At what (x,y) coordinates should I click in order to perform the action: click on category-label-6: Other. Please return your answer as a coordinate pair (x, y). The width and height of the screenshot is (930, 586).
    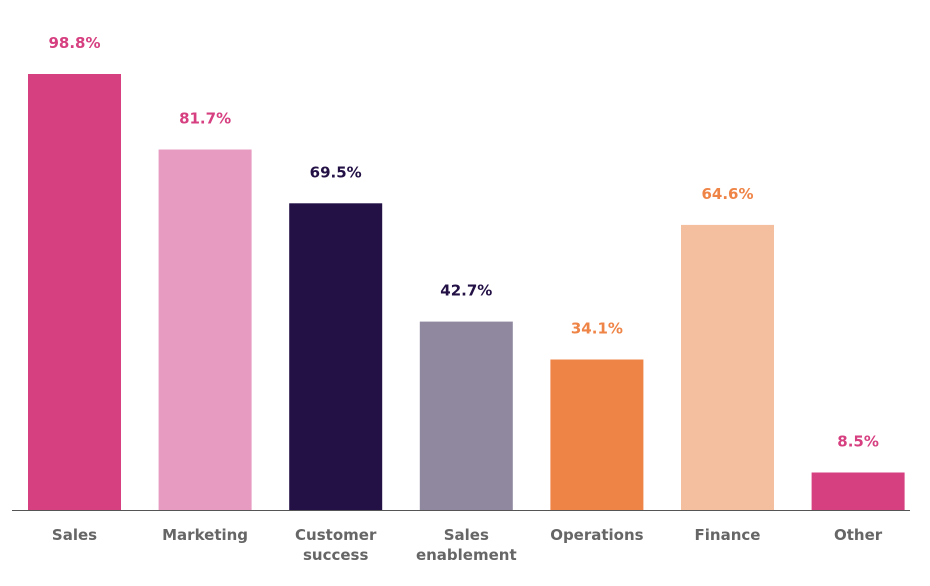
    Looking at the image, I should click on (858, 535).